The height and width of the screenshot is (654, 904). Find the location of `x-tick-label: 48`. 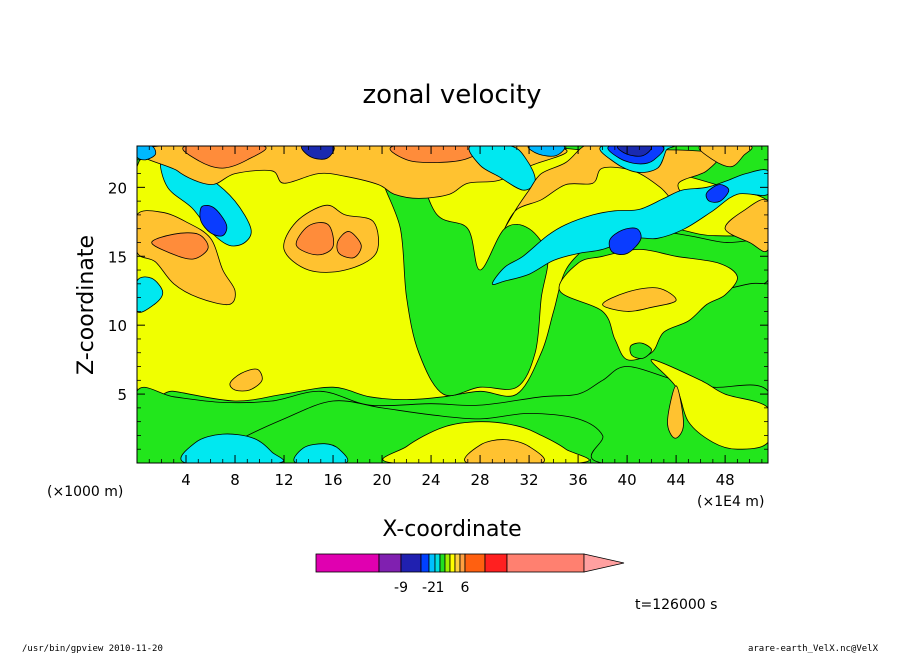

x-tick-label: 48 is located at coordinates (725, 480).